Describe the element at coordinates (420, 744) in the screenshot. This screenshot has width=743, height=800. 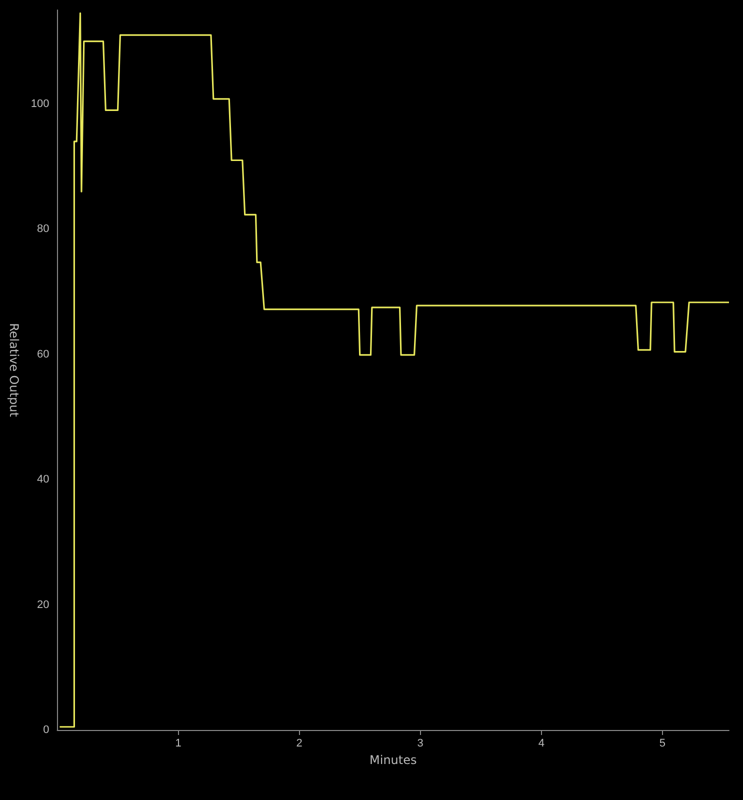
I see `x-tick-label: 3` at that location.